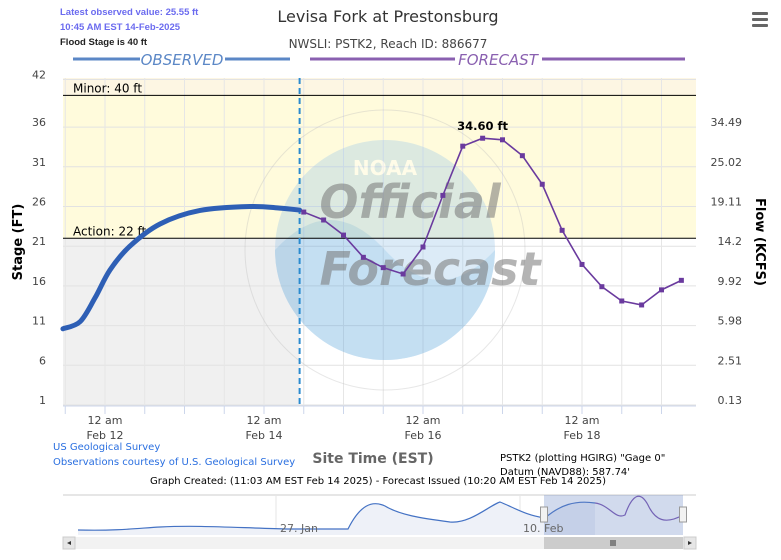 The image size is (781, 560). Describe the element at coordinates (582, 458) in the screenshot. I see `datum-label-1: PSTK2 (plotting HGIRG) "Gage 0"` at that location.